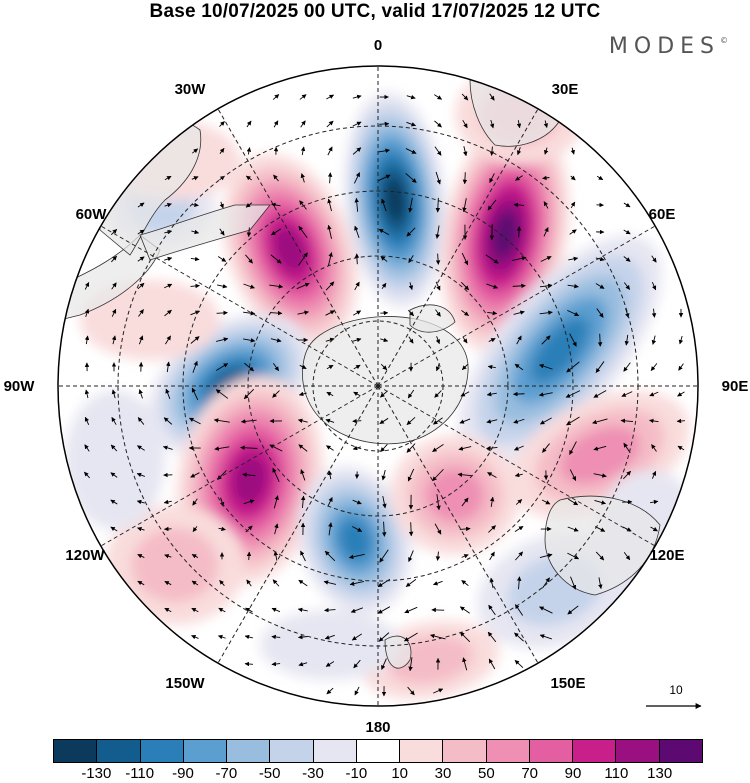 The width and height of the screenshot is (750, 783). I want to click on colorbar-tick-label: -110, so click(140, 773).